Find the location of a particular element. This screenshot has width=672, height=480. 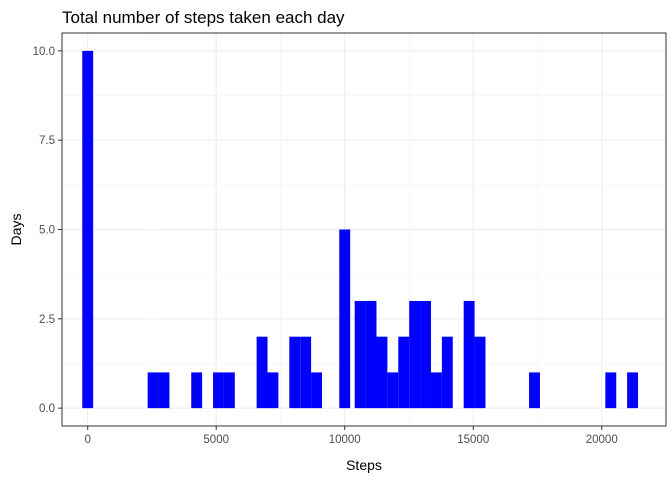

y-axis: 0.0 2.5 5.0 7.5 10.0 is located at coordinates (47, 230).